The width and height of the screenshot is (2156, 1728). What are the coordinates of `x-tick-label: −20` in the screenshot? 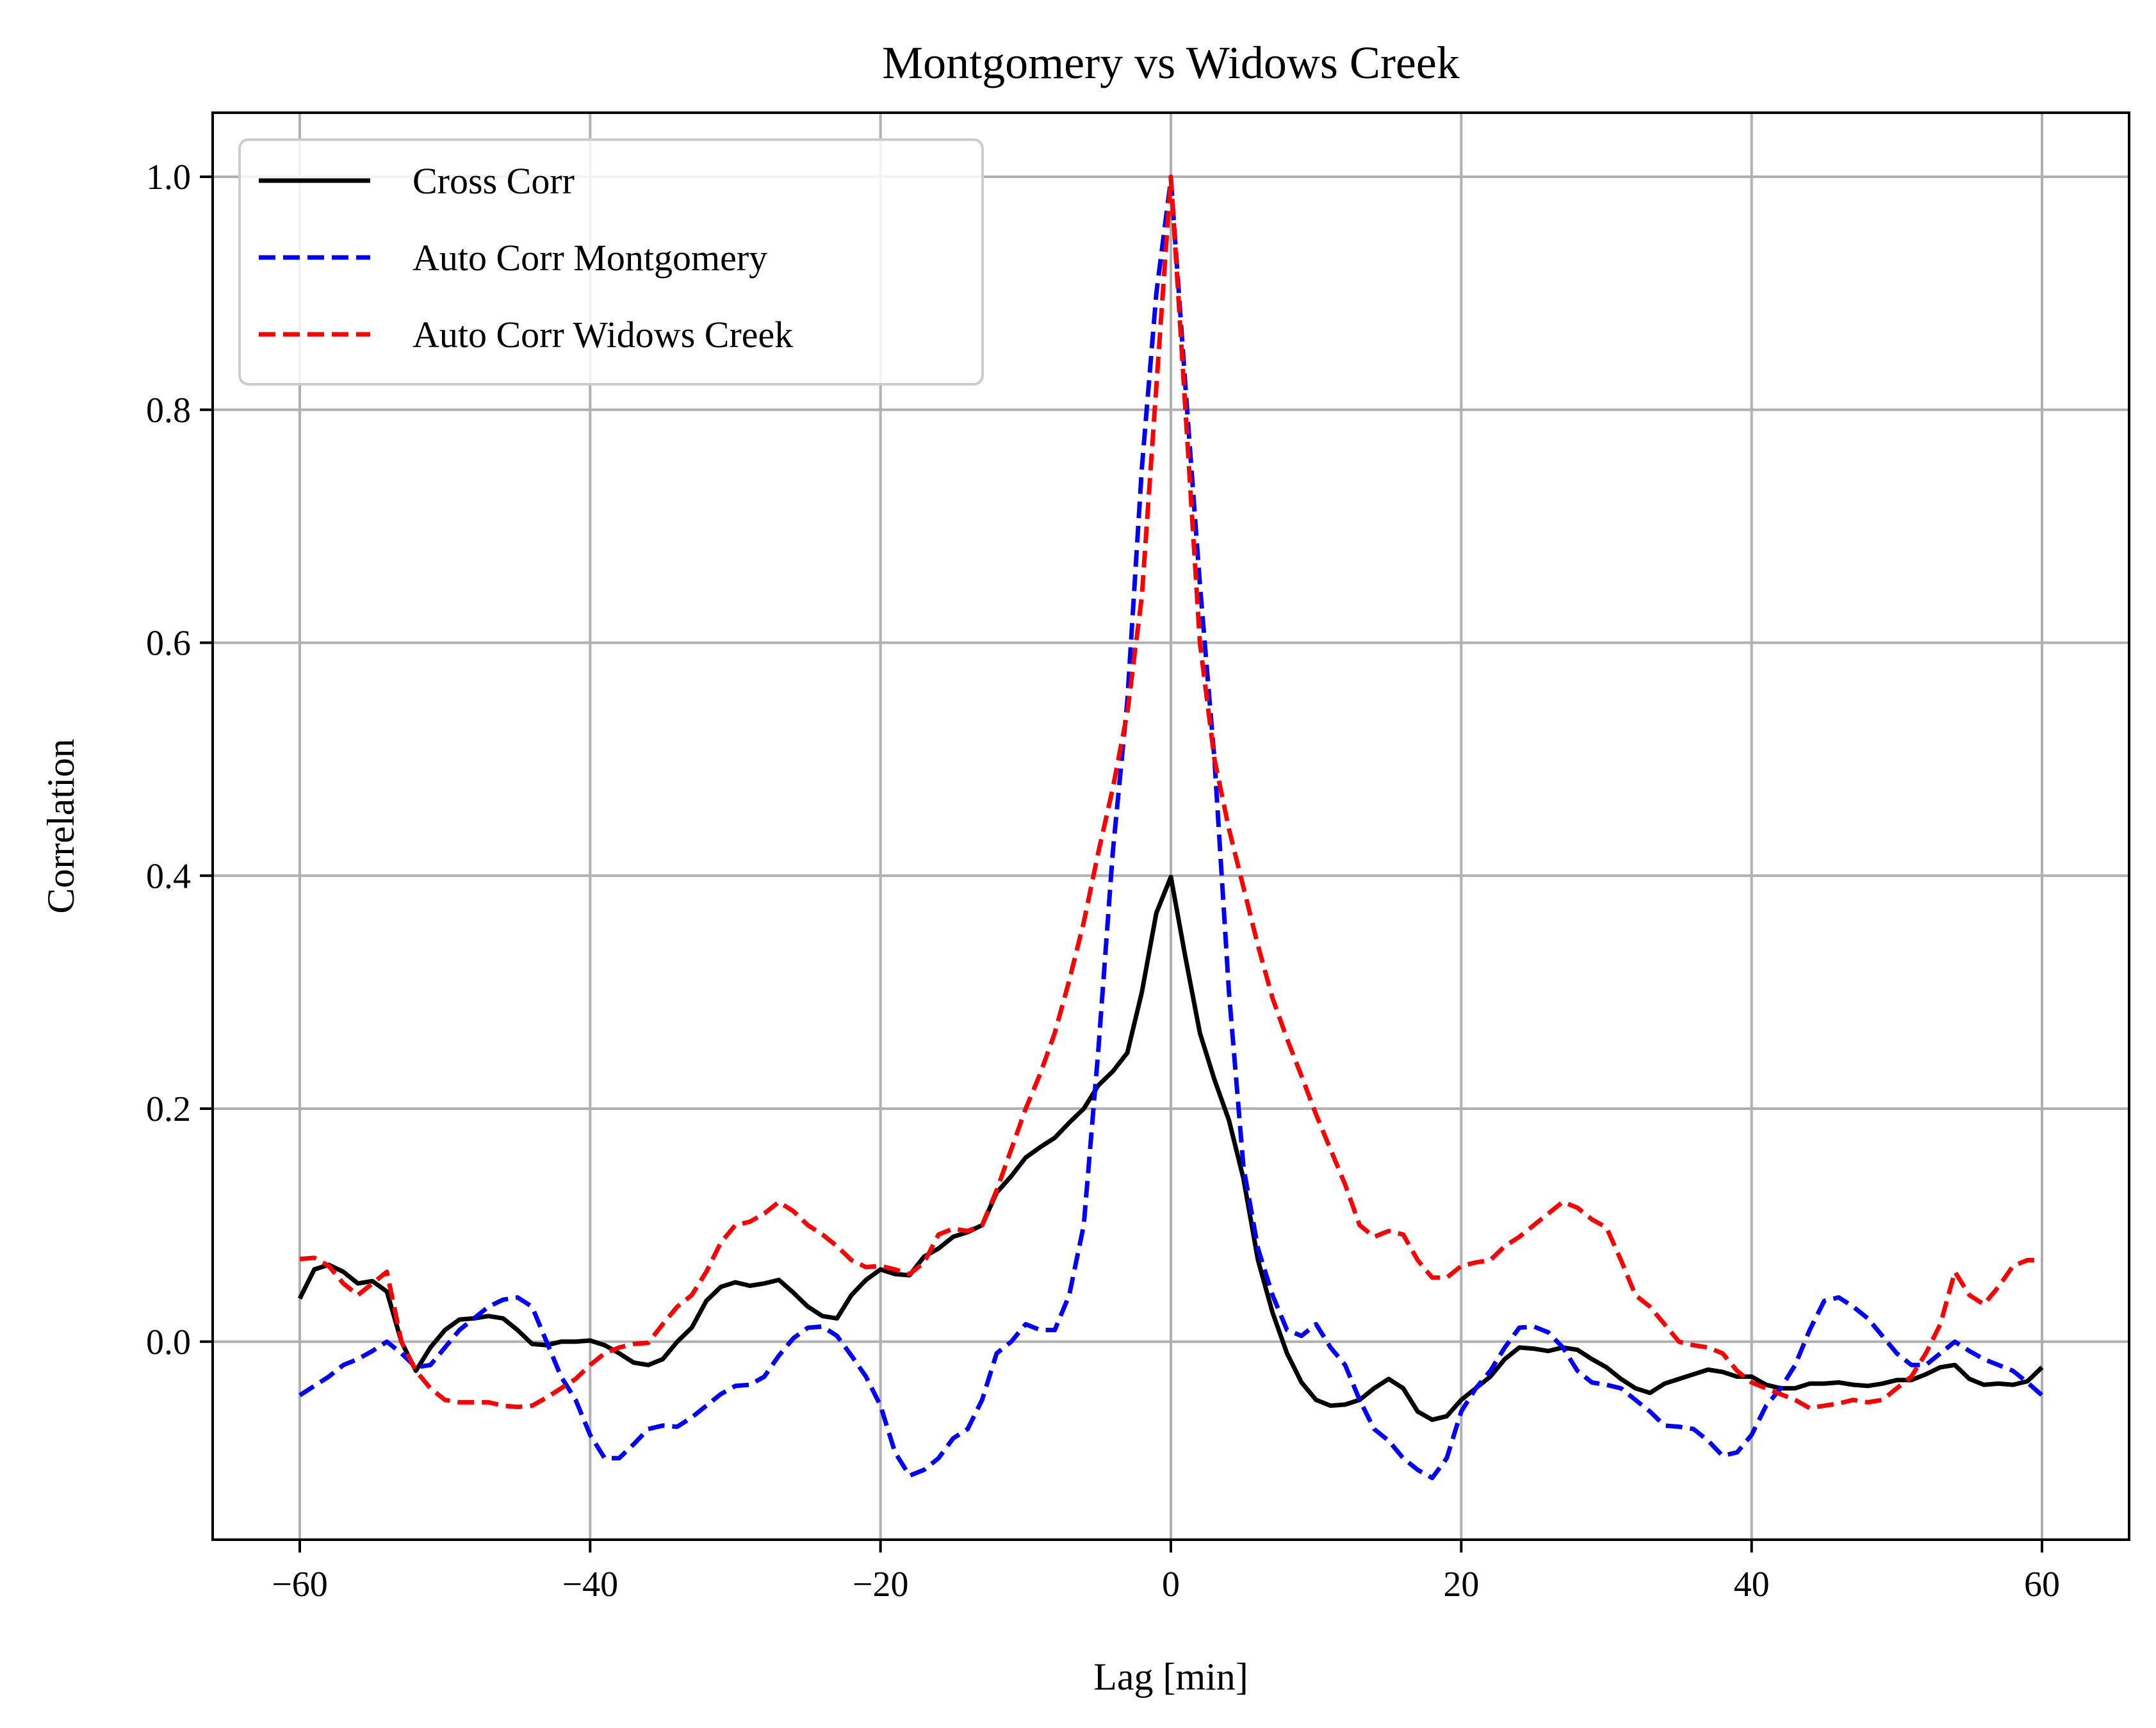 It's located at (881, 1584).